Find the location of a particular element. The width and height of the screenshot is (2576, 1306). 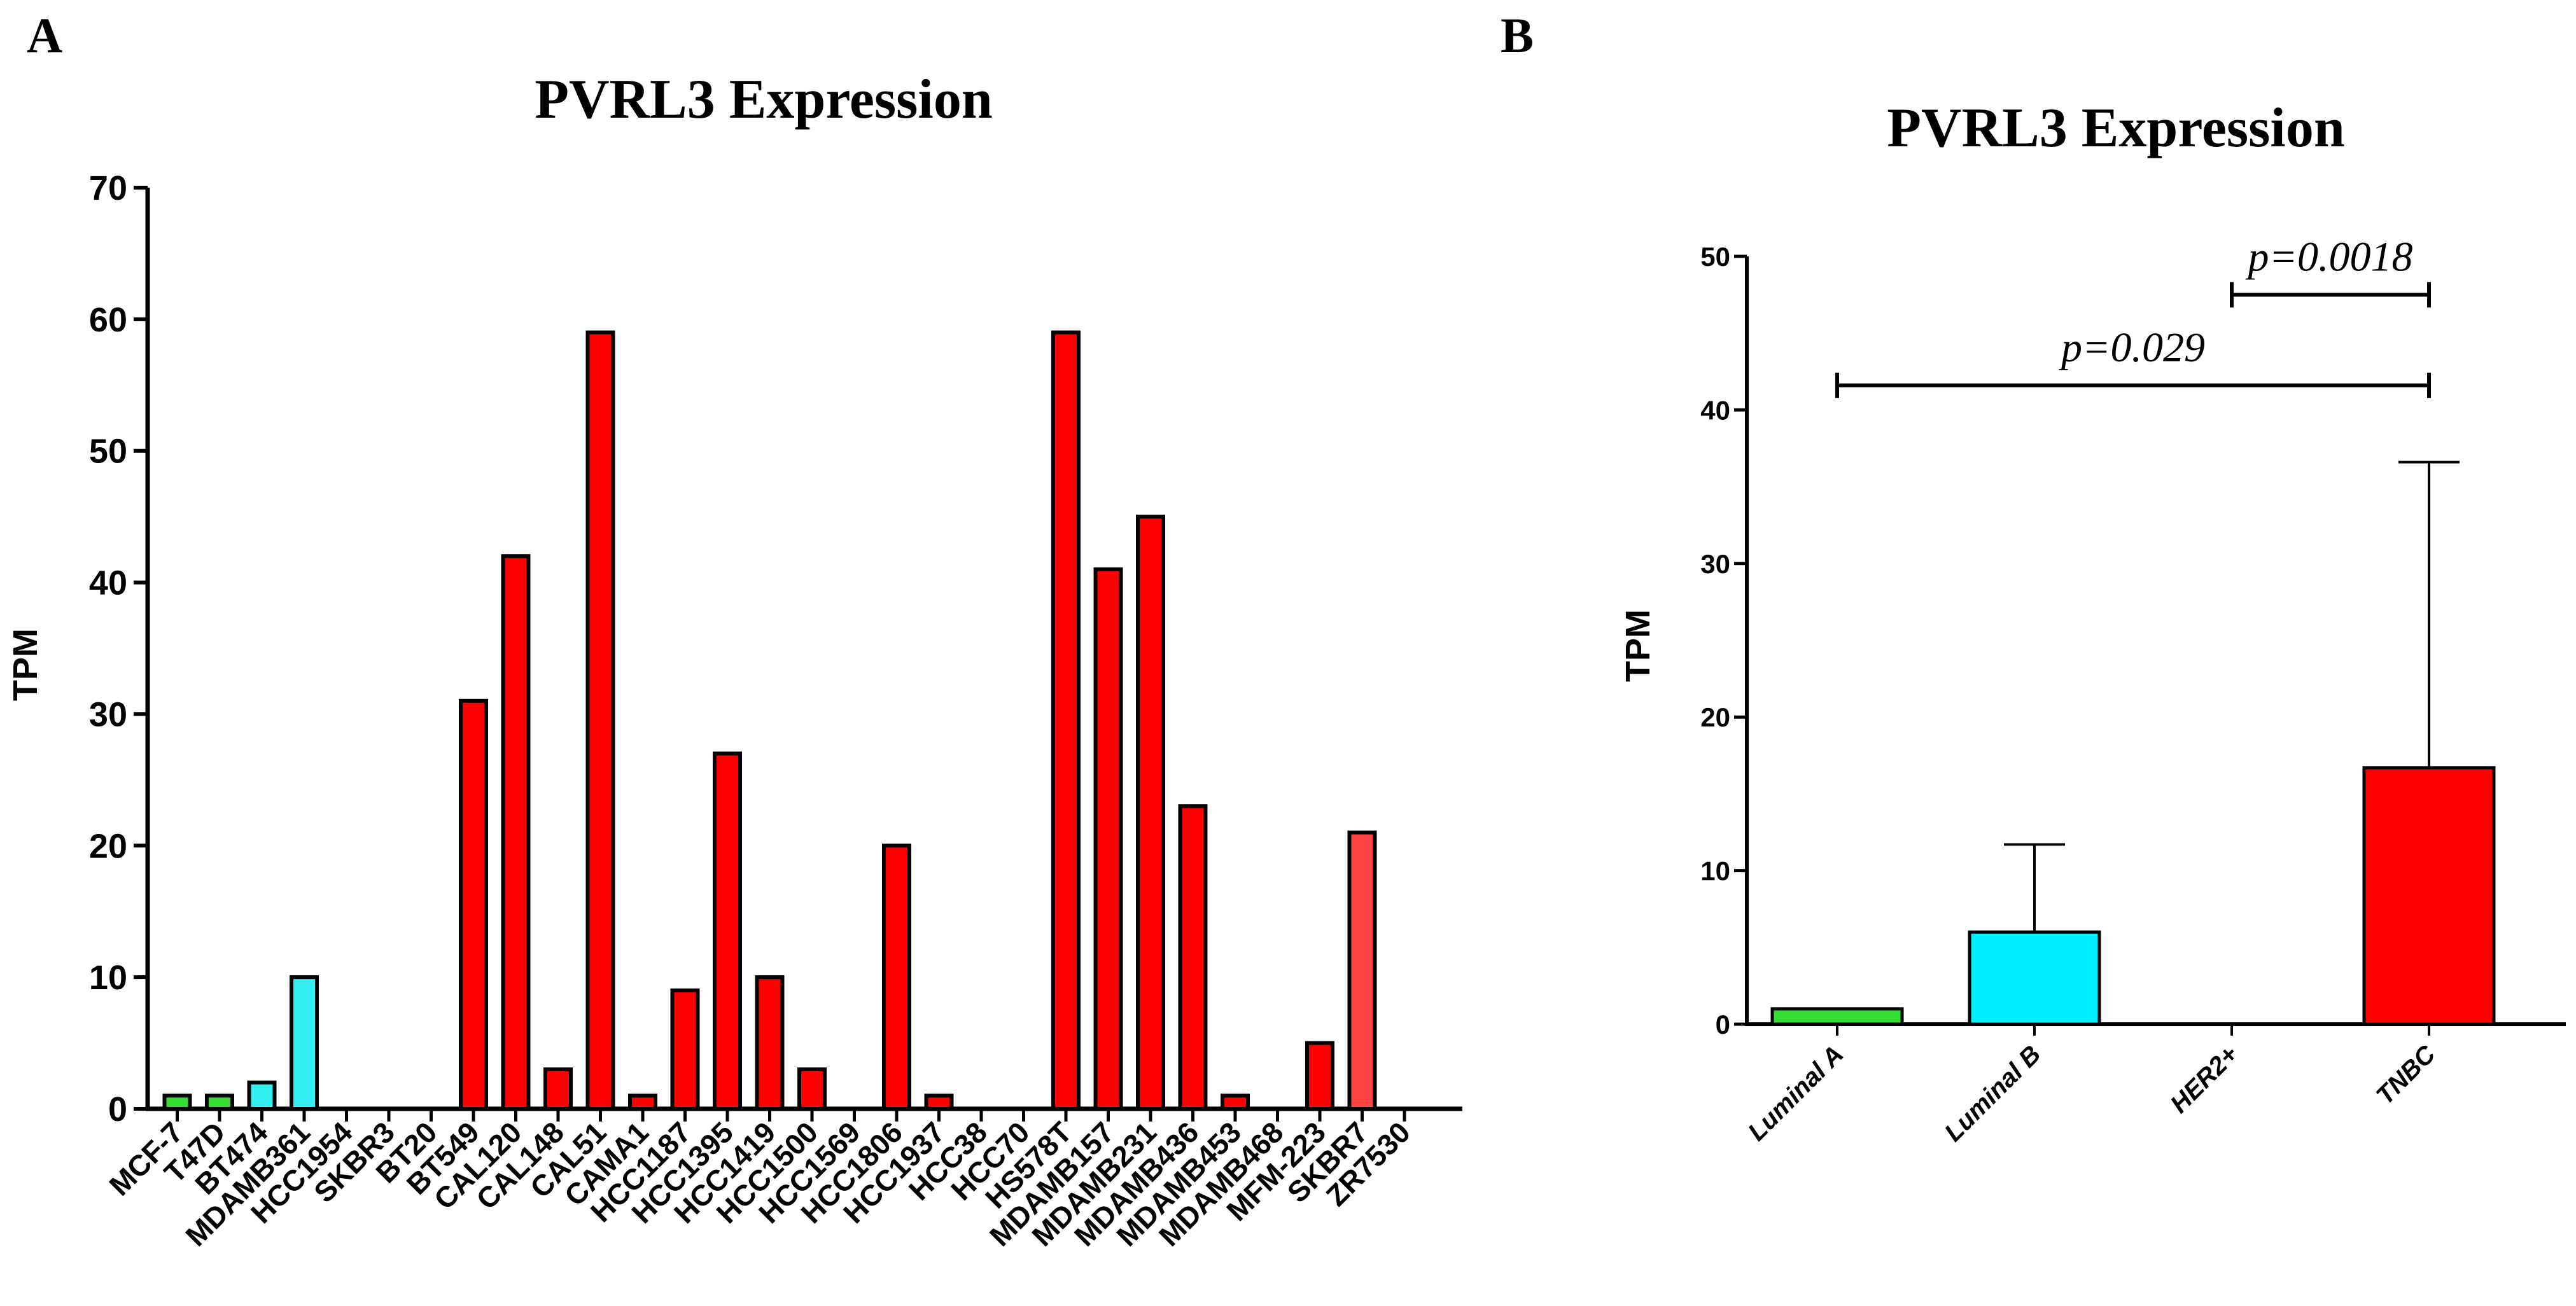

chart-b-significance-annotations: p=0.029 p=0.0018 is located at coordinates (2133, 316).